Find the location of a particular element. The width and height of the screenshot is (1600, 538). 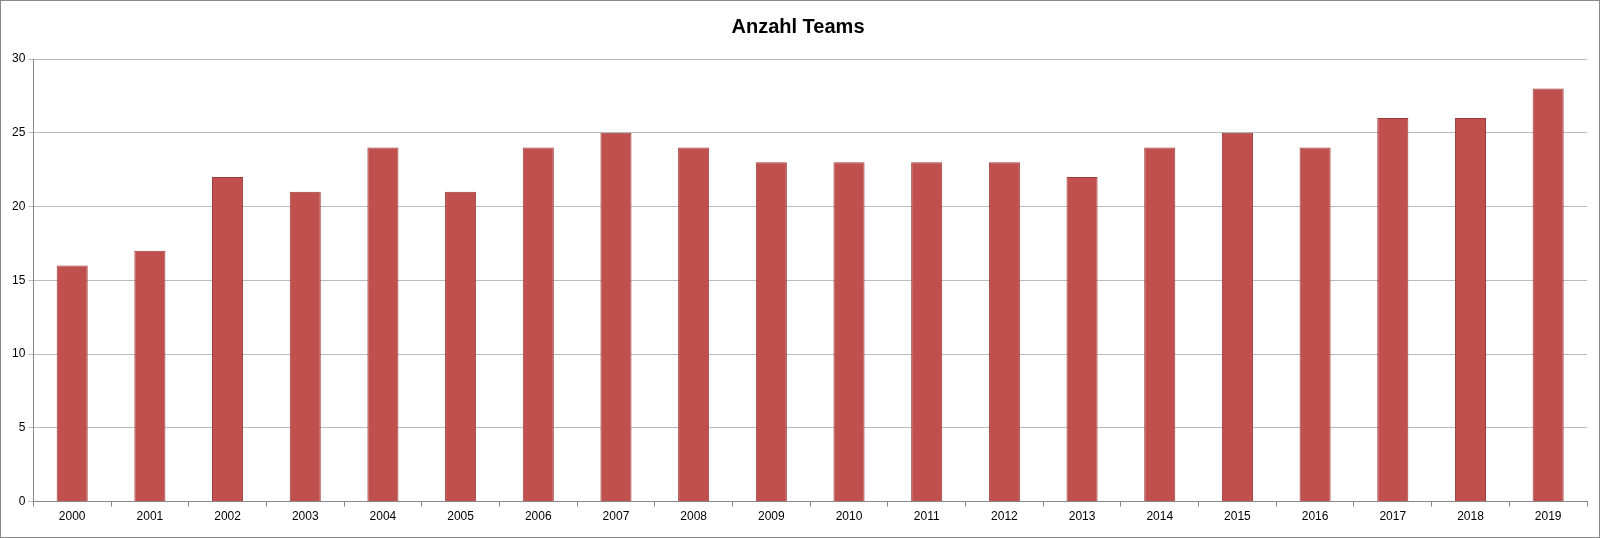

x-tick-label: 2010 is located at coordinates (849, 516).